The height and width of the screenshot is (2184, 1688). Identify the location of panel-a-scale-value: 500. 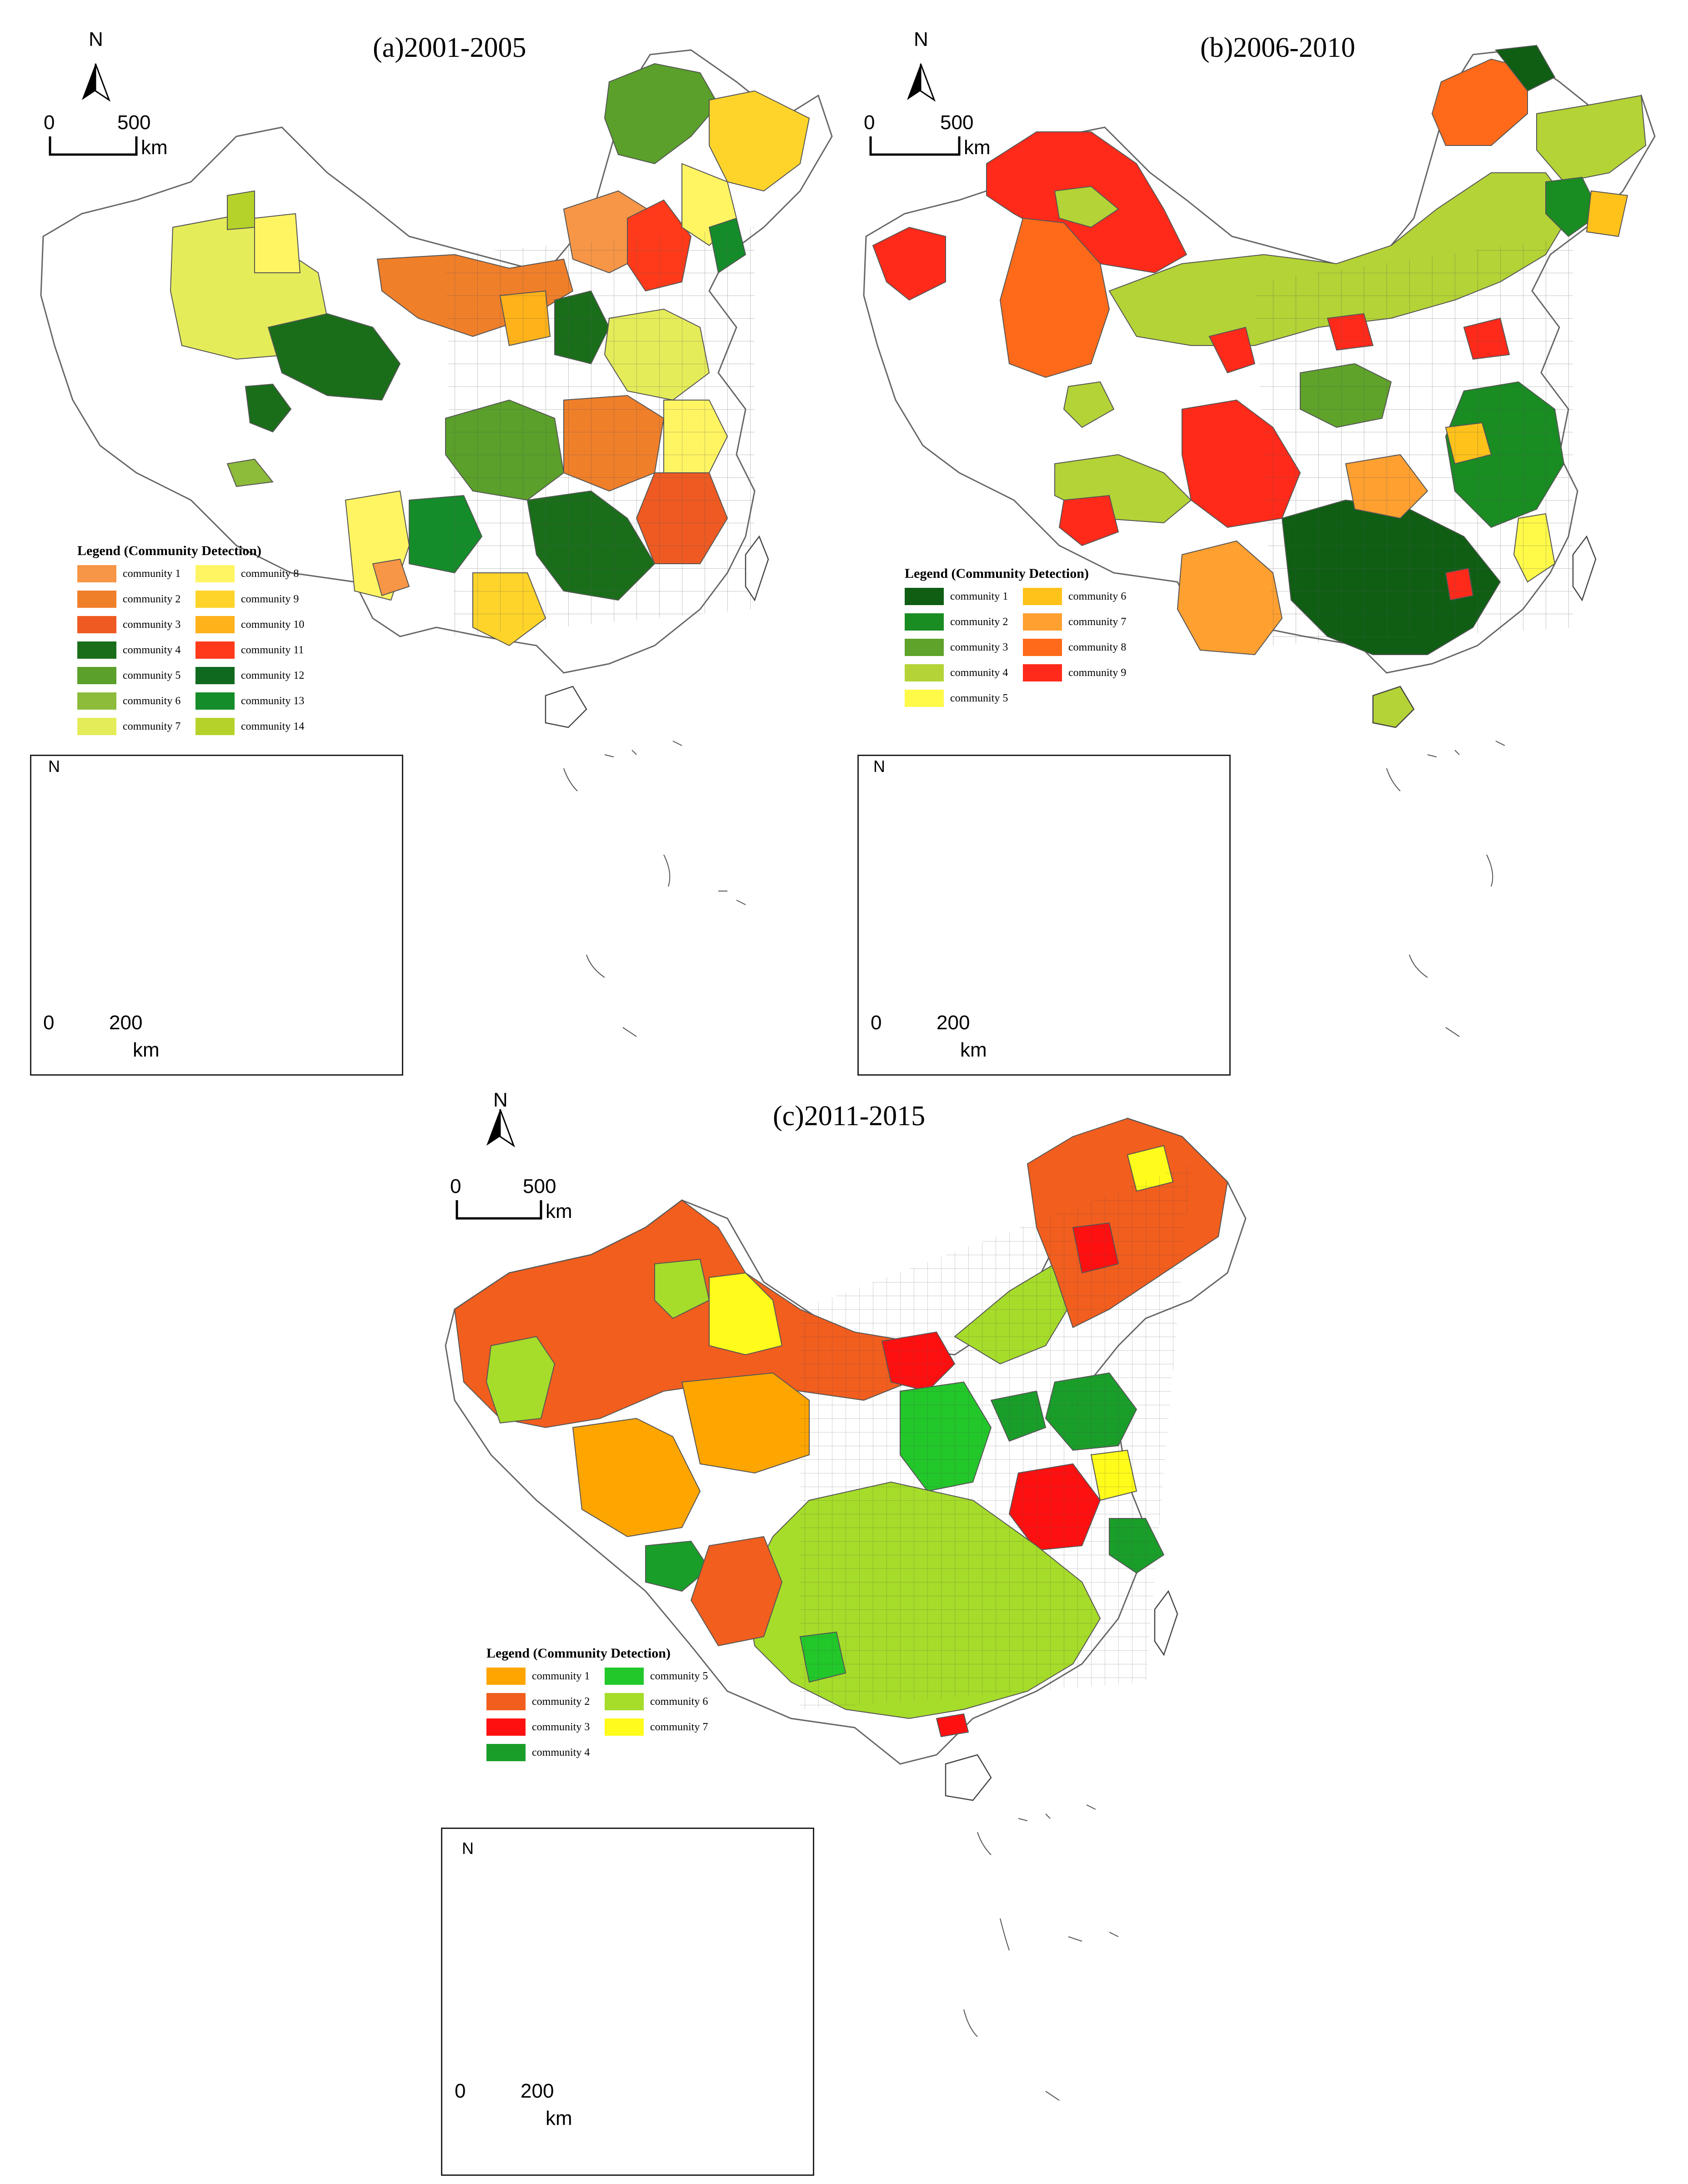
(134, 122).